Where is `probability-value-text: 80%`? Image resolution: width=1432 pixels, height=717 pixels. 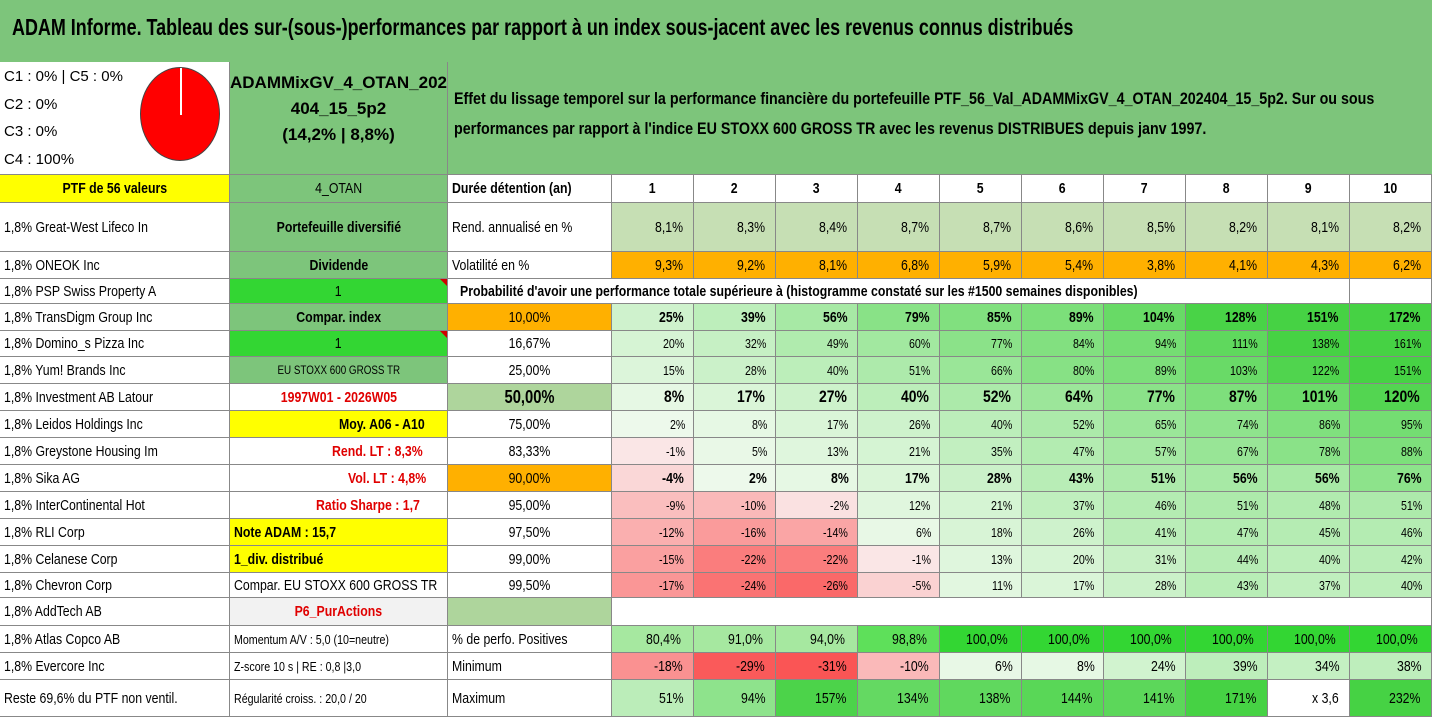 probability-value-text: 80% is located at coordinates (1083, 370).